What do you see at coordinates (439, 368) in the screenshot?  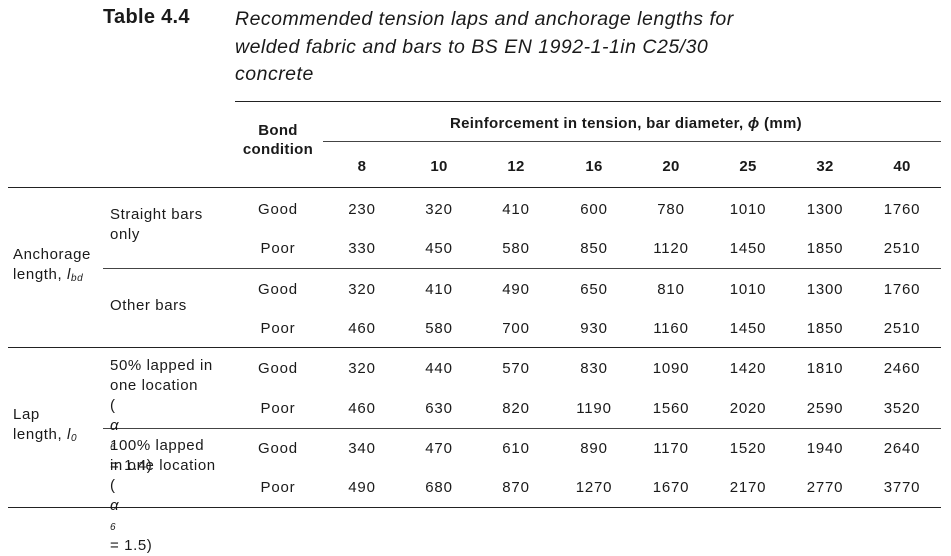 I see `length-value-cell: 440` at bounding box center [439, 368].